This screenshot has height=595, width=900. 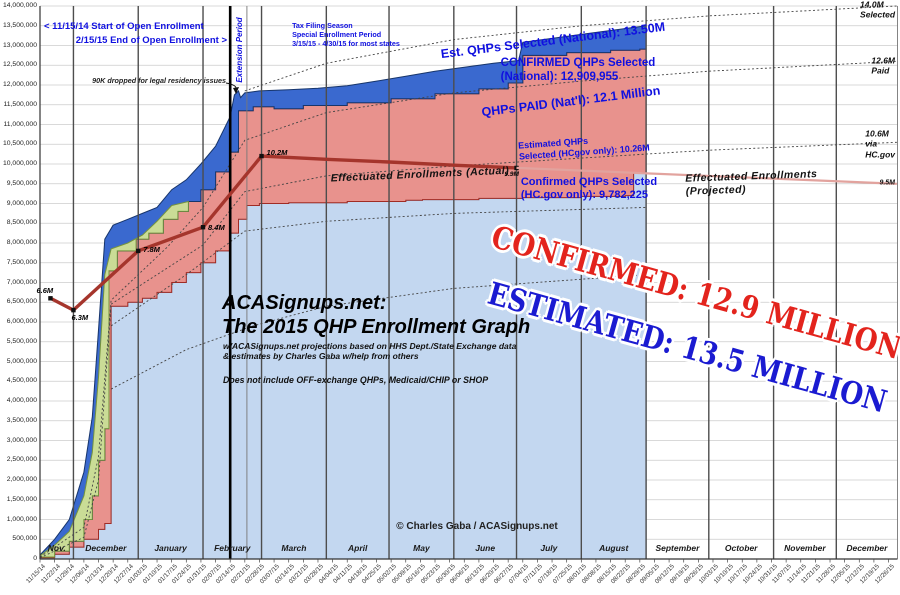 What do you see at coordinates (706, 175) in the screenshot?
I see `line-effectuated-projected` at bounding box center [706, 175].